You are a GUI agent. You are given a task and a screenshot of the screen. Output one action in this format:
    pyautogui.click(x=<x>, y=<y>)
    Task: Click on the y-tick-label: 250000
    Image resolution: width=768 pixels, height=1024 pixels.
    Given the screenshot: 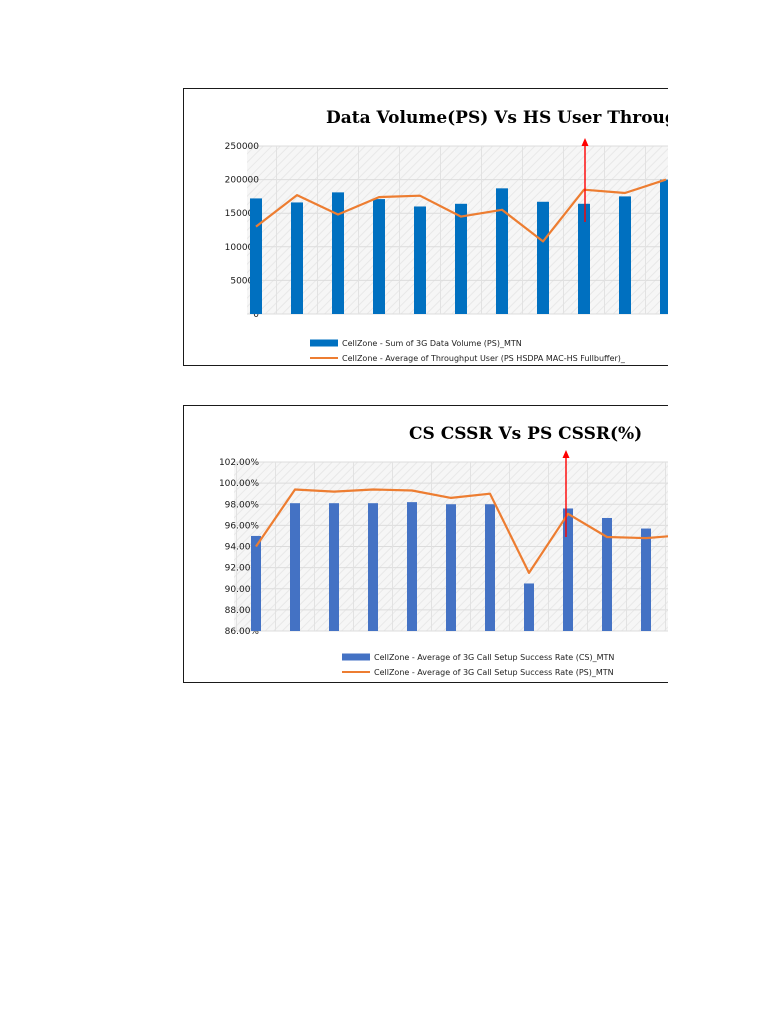 What is the action you would take?
    pyautogui.click(x=242, y=147)
    